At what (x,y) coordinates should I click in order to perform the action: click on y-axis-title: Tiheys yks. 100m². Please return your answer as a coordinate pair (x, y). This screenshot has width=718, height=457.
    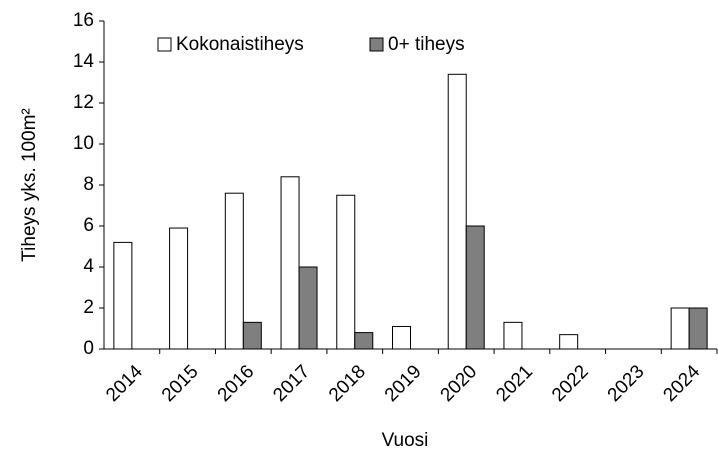
    Looking at the image, I should click on (29, 184).